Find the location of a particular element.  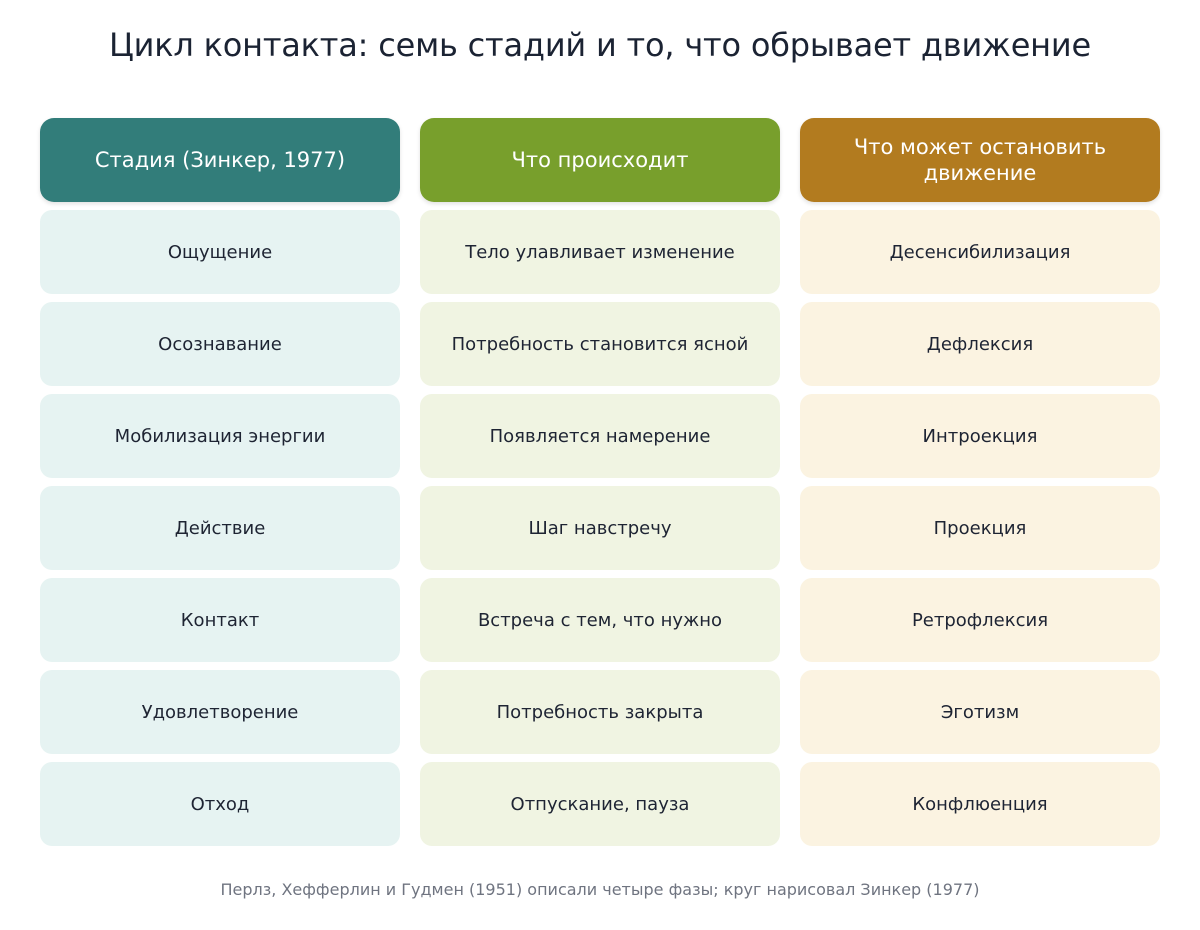

stage-cell: Удовлетворение is located at coordinates (220, 712).